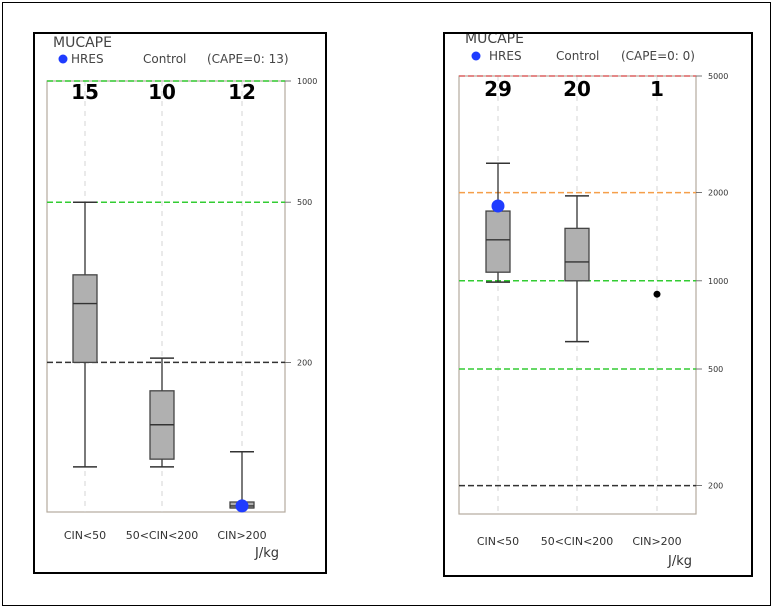 The width and height of the screenshot is (775, 610). What do you see at coordinates (162, 92) in the screenshot?
I see `sample-count-1: 10` at bounding box center [162, 92].